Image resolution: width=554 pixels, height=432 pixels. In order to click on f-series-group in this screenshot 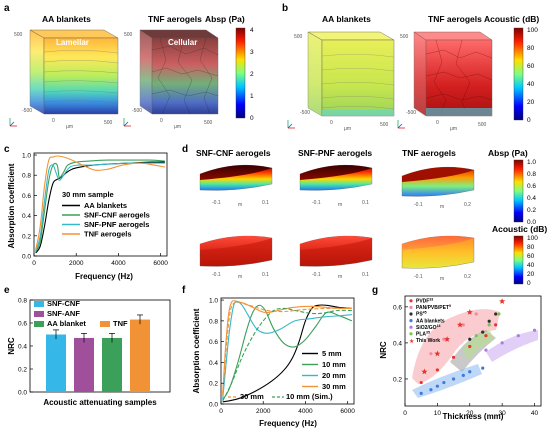, I will do `click(287, 351)`.